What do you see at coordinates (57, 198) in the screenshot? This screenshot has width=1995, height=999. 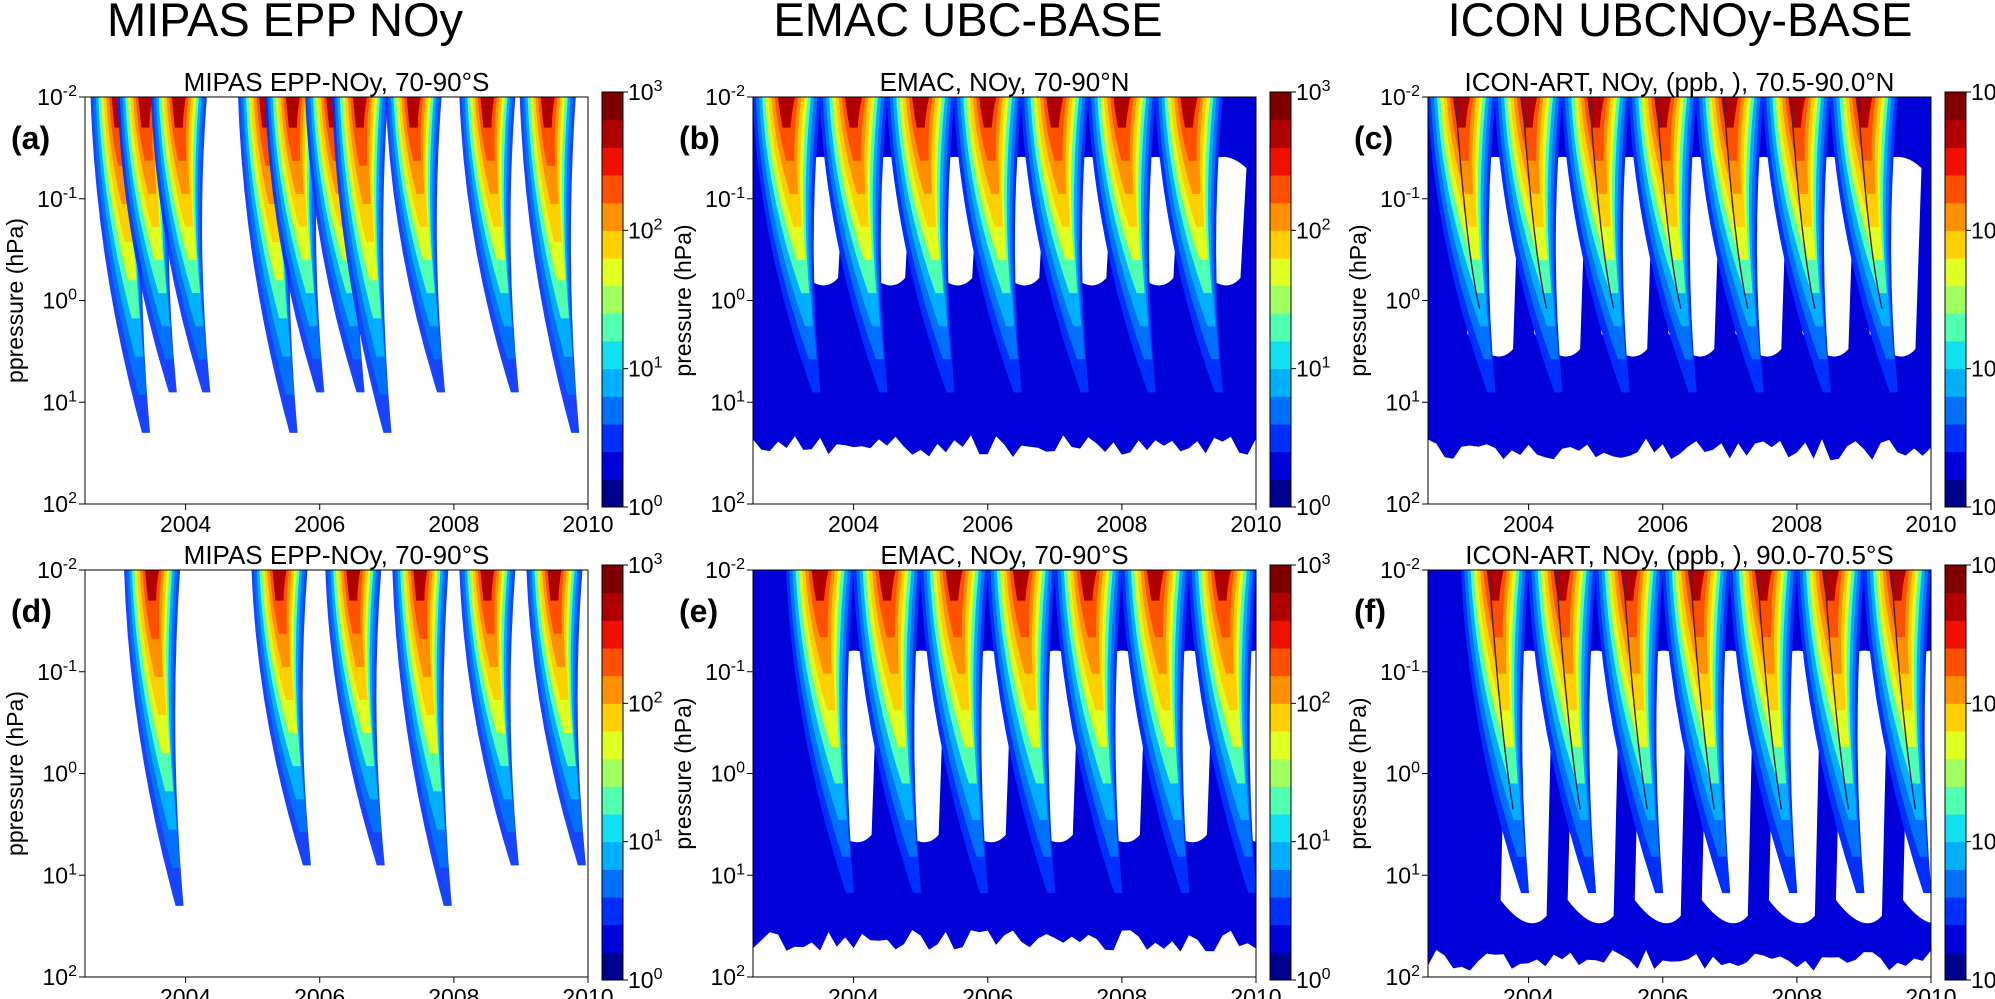 I see `y-tick-label: 10-1` at bounding box center [57, 198].